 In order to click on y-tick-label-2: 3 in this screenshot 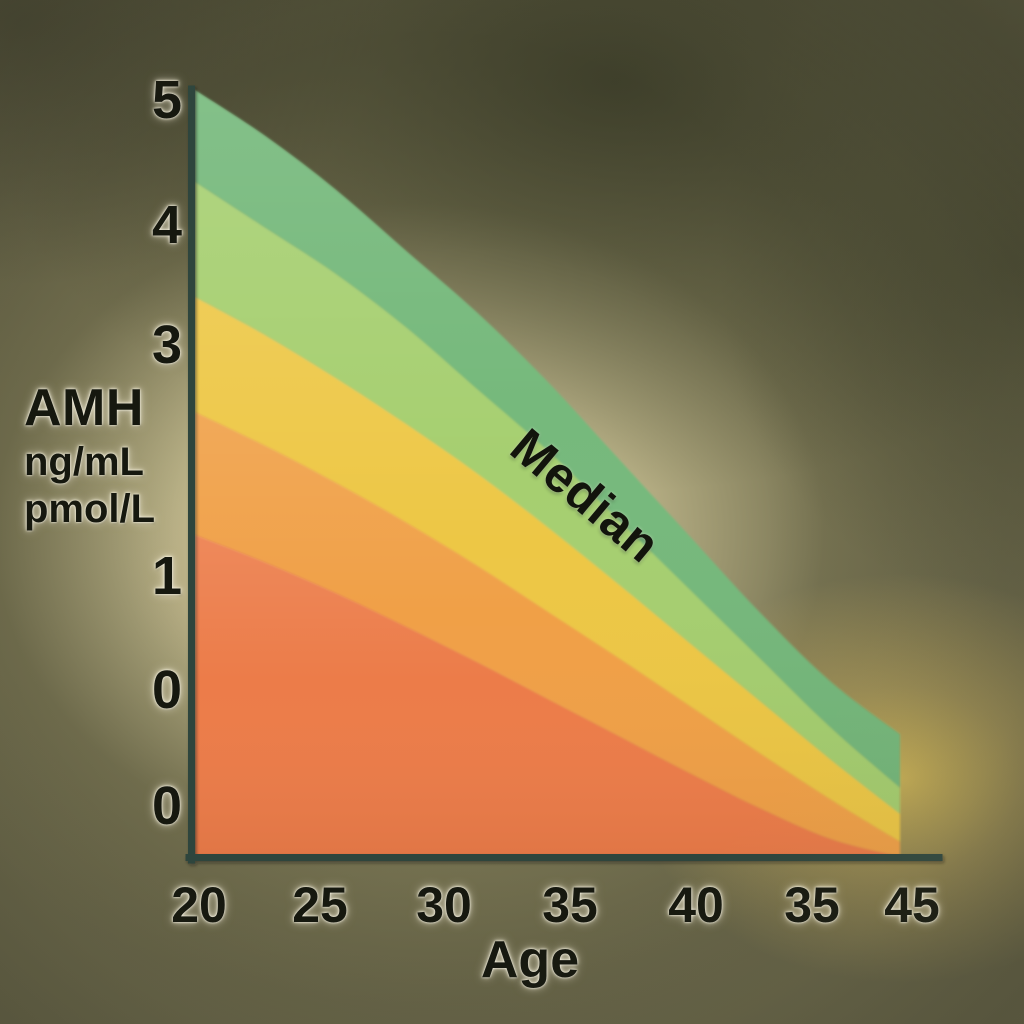, I will do `click(166, 345)`.